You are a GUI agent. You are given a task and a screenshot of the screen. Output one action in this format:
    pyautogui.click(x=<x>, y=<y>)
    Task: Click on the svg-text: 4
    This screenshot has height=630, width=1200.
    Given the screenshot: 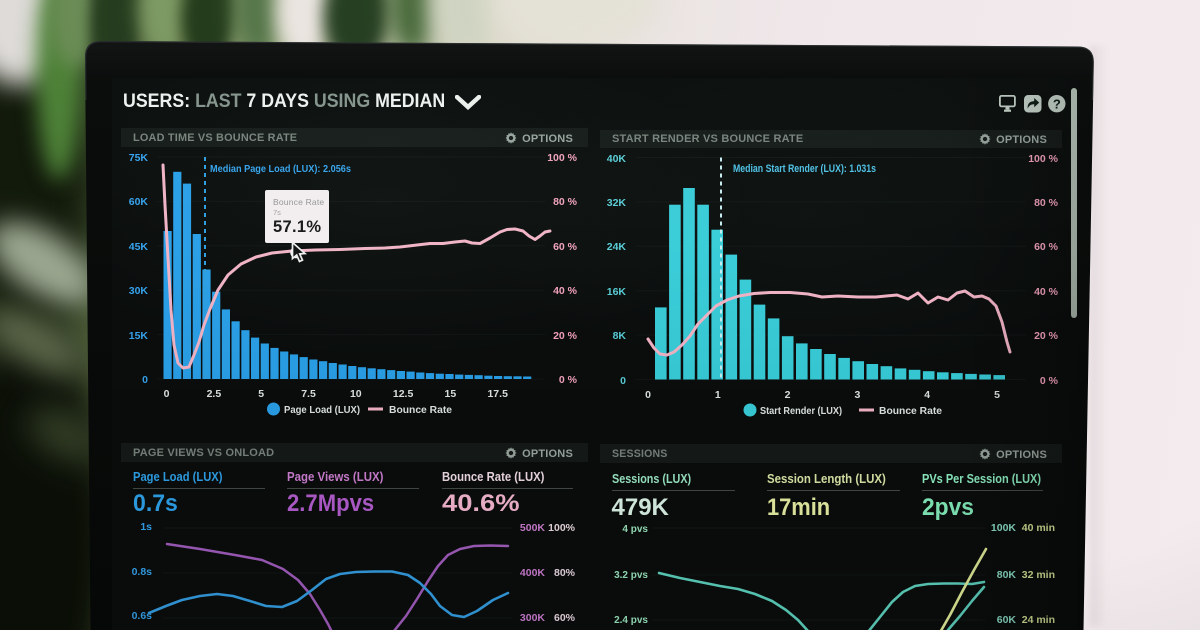 What is the action you would take?
    pyautogui.click(x=927, y=395)
    